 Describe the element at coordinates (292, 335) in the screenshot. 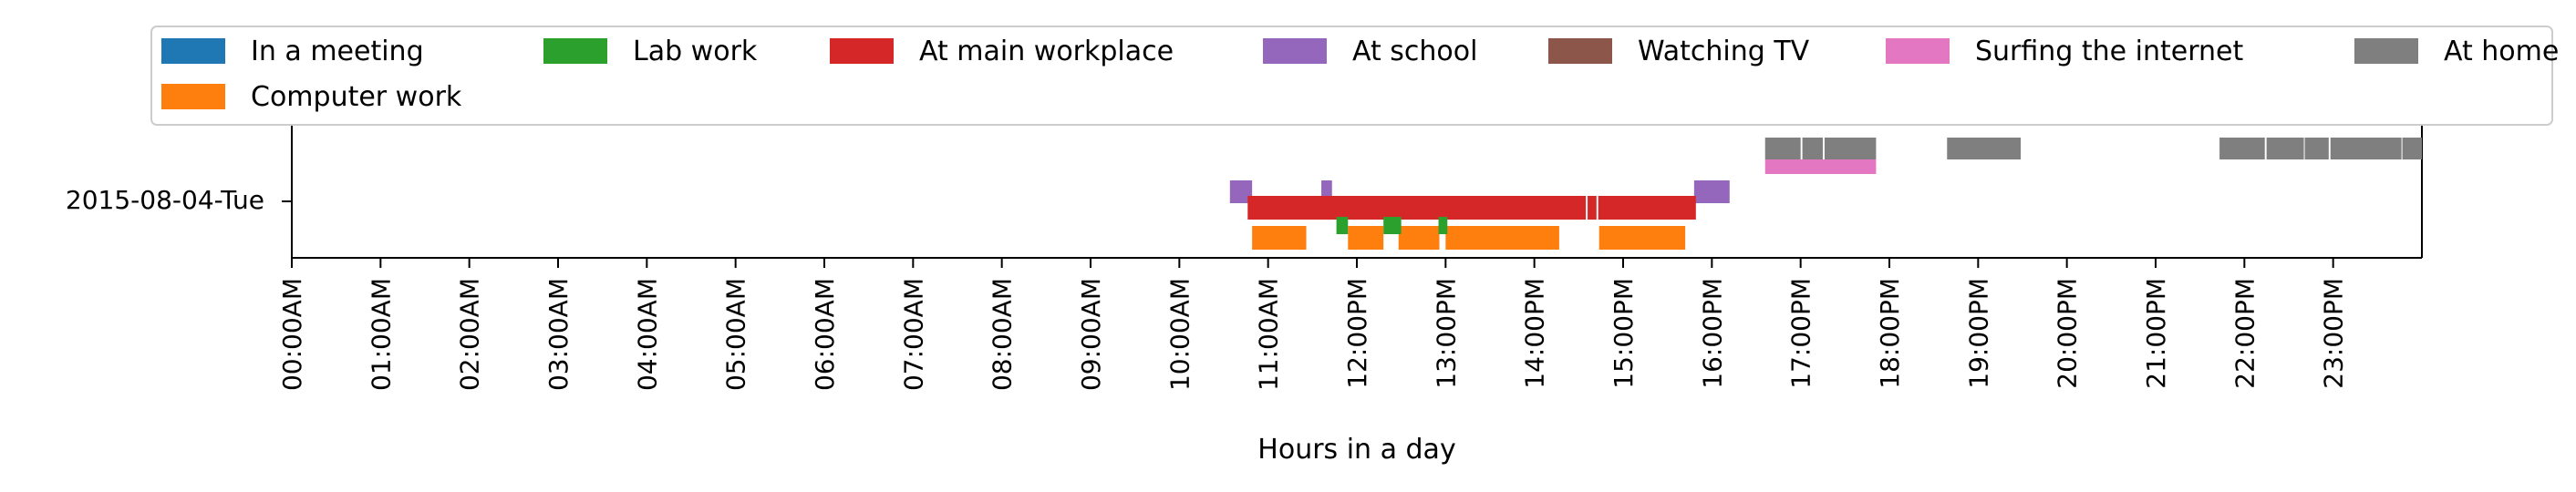

I see `x-tick-label: 00:00AM` at that location.